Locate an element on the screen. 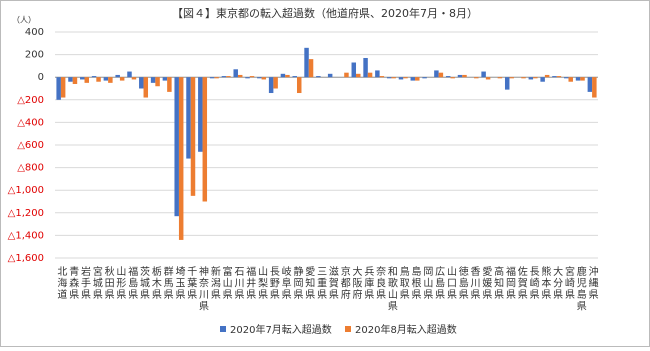 This screenshot has height=351, width=650. x-tick-label: 岡山県 is located at coordinates (427, 283).